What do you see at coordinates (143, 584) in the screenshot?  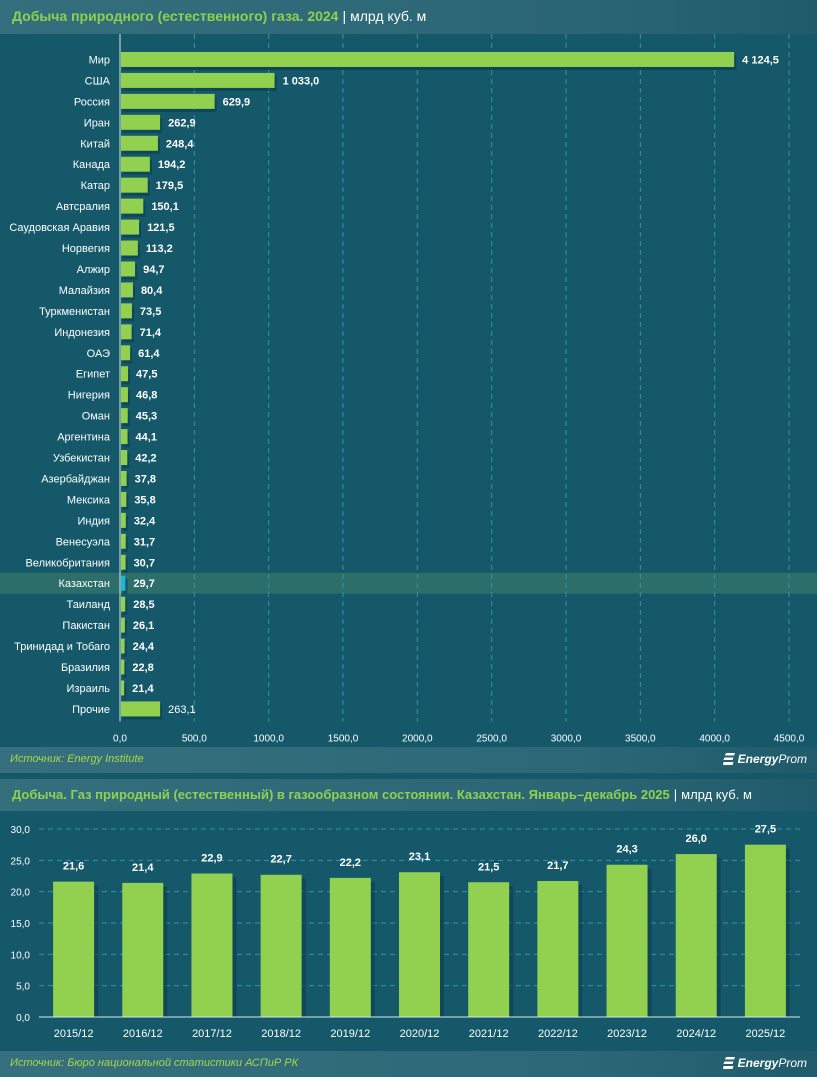 I see `value-label: 29,7` at bounding box center [143, 584].